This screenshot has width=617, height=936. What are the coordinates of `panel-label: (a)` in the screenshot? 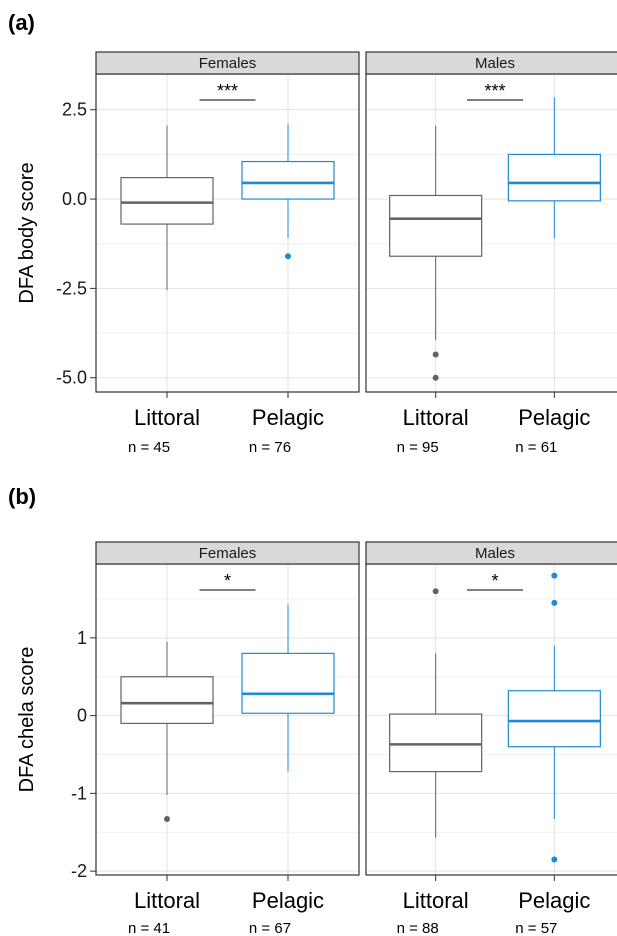 It's located at (21, 22).